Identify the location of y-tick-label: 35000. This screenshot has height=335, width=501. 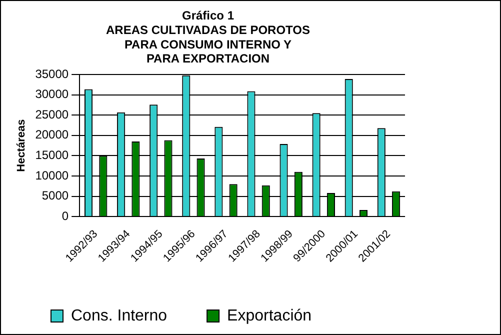
(52, 73).